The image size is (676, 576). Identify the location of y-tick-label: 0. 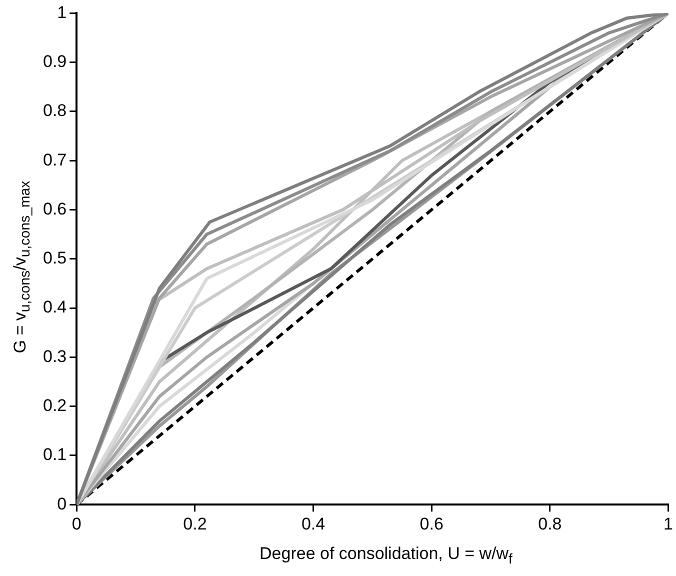
(62, 504).